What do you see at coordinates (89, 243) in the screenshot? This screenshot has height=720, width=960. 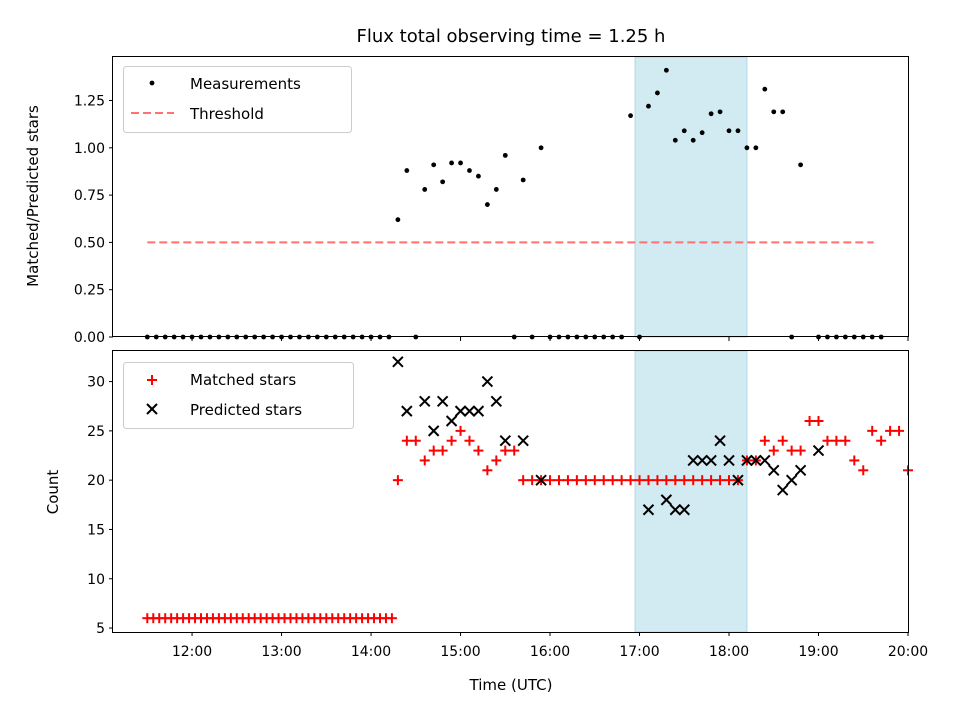 I see `top-y-tick-label: 0.50` at bounding box center [89, 243].